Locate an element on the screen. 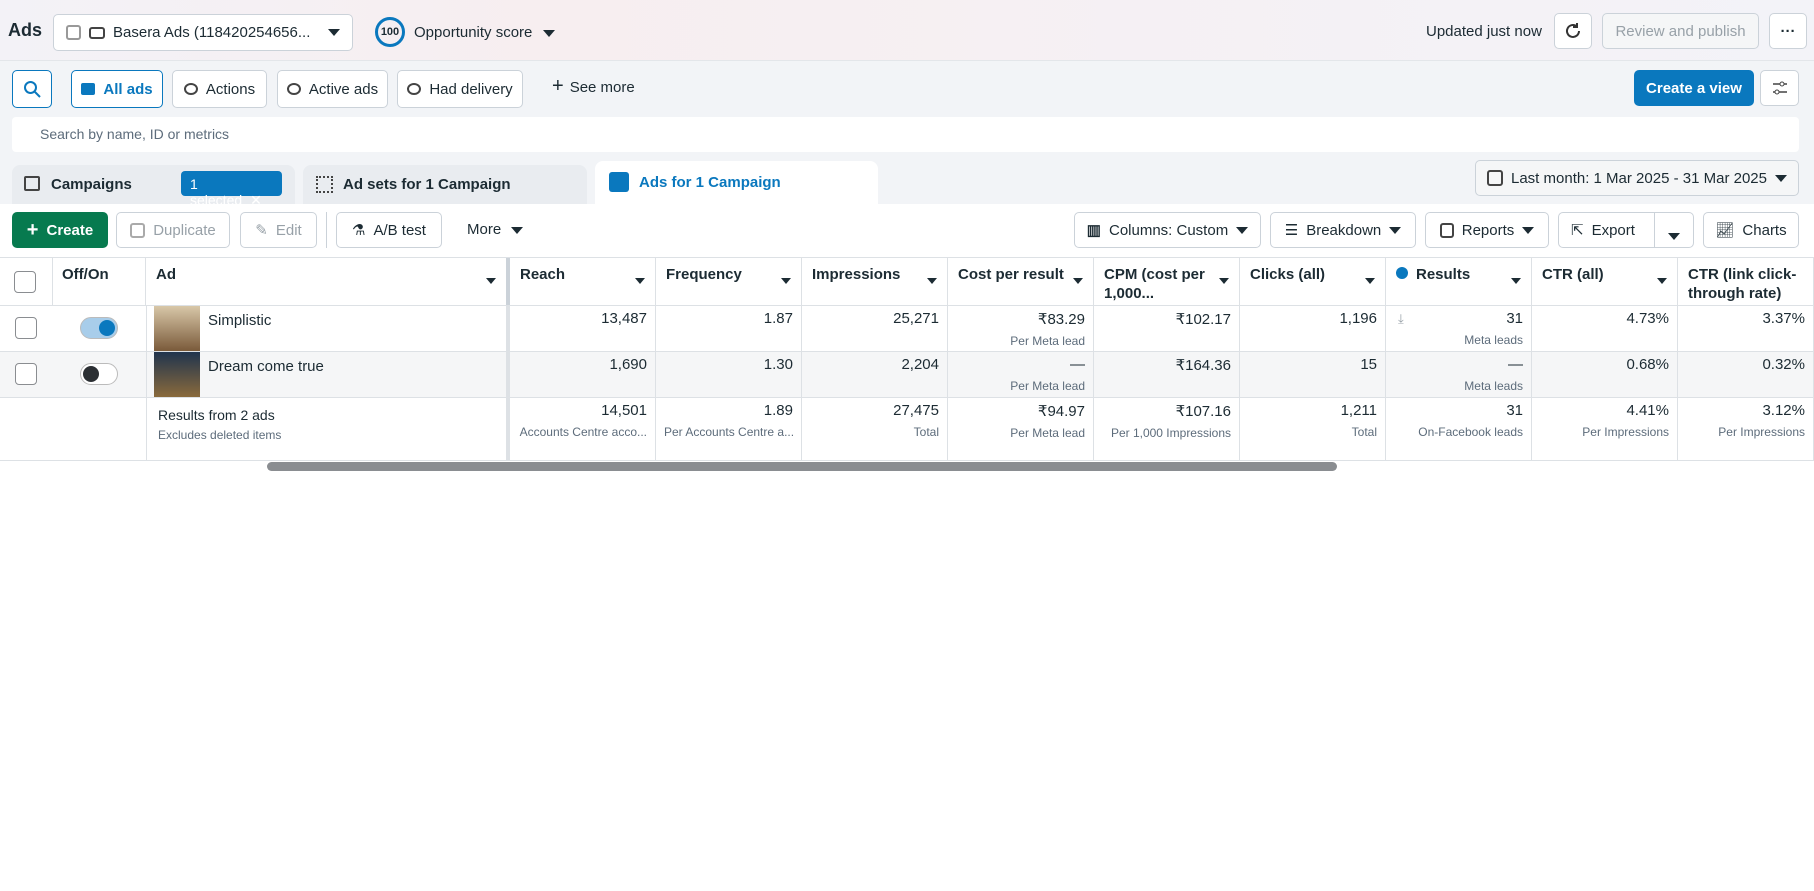 The image size is (1814, 891). metric-value: 0.68% is located at coordinates (1647, 364).